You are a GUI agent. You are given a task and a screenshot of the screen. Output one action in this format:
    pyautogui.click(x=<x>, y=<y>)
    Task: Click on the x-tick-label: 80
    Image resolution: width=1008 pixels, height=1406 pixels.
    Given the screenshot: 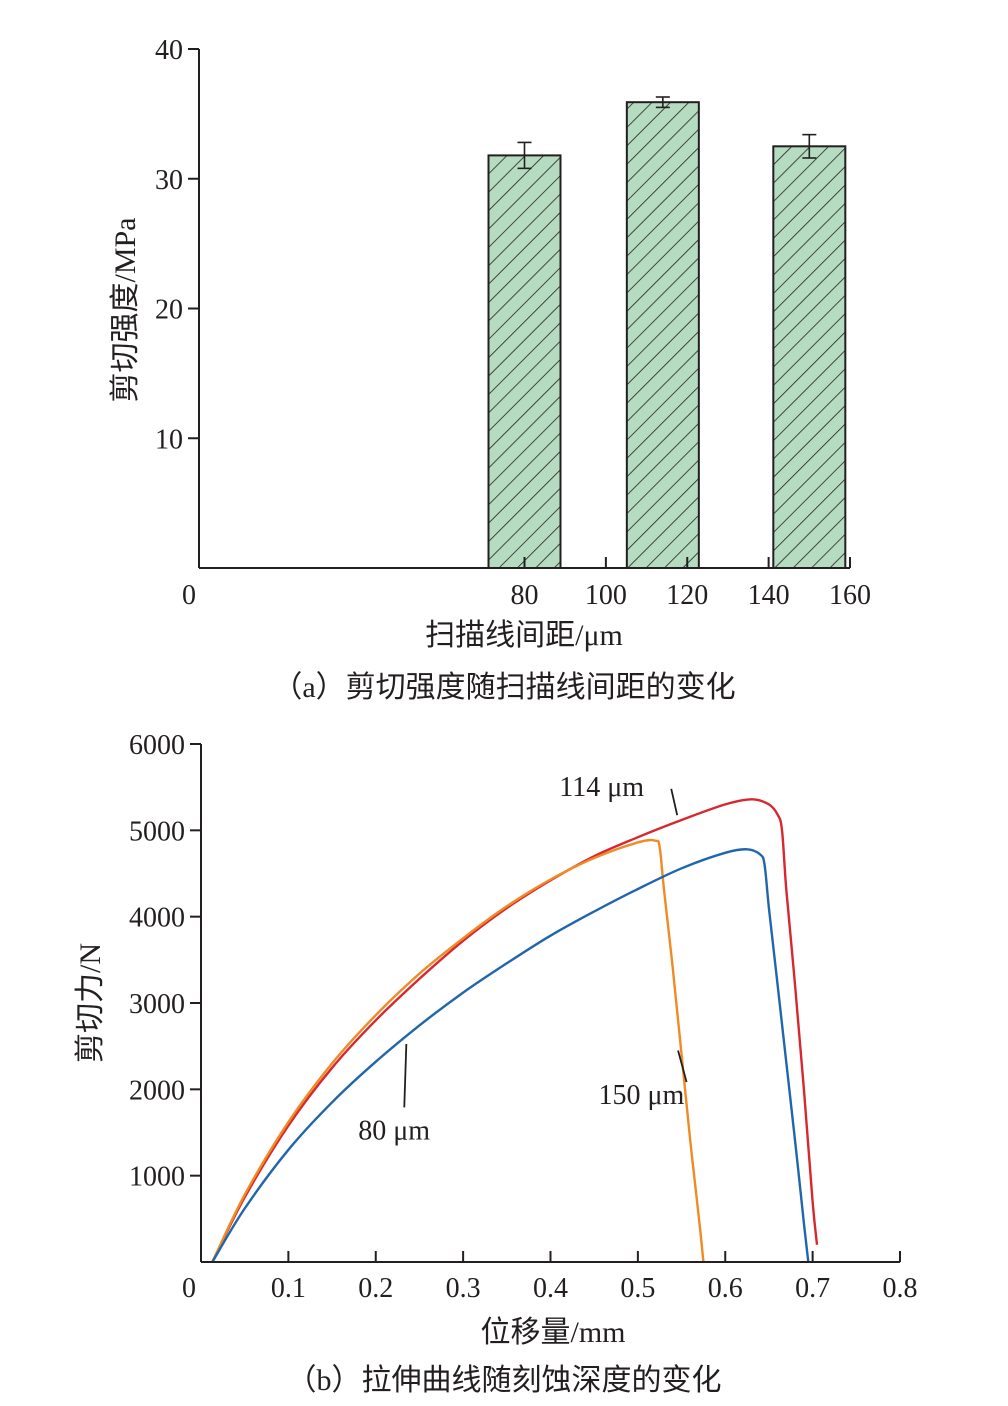 What is the action you would take?
    pyautogui.click(x=525, y=595)
    